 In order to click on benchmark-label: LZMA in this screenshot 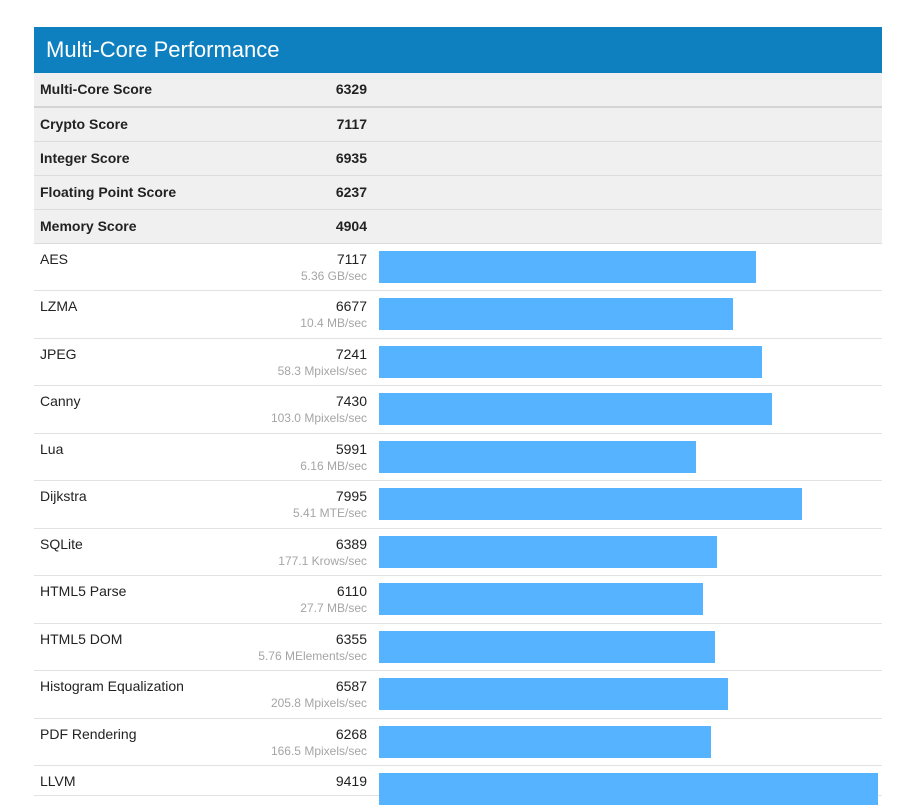, I will do `click(59, 306)`.